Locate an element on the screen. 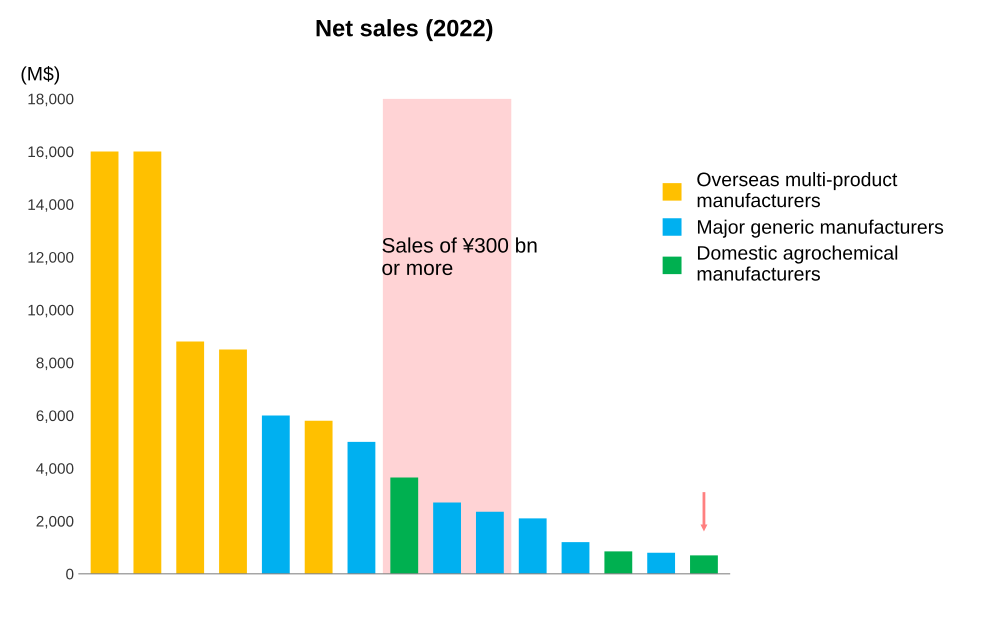  chart-title: Net sales (2022) is located at coordinates (404, 30).